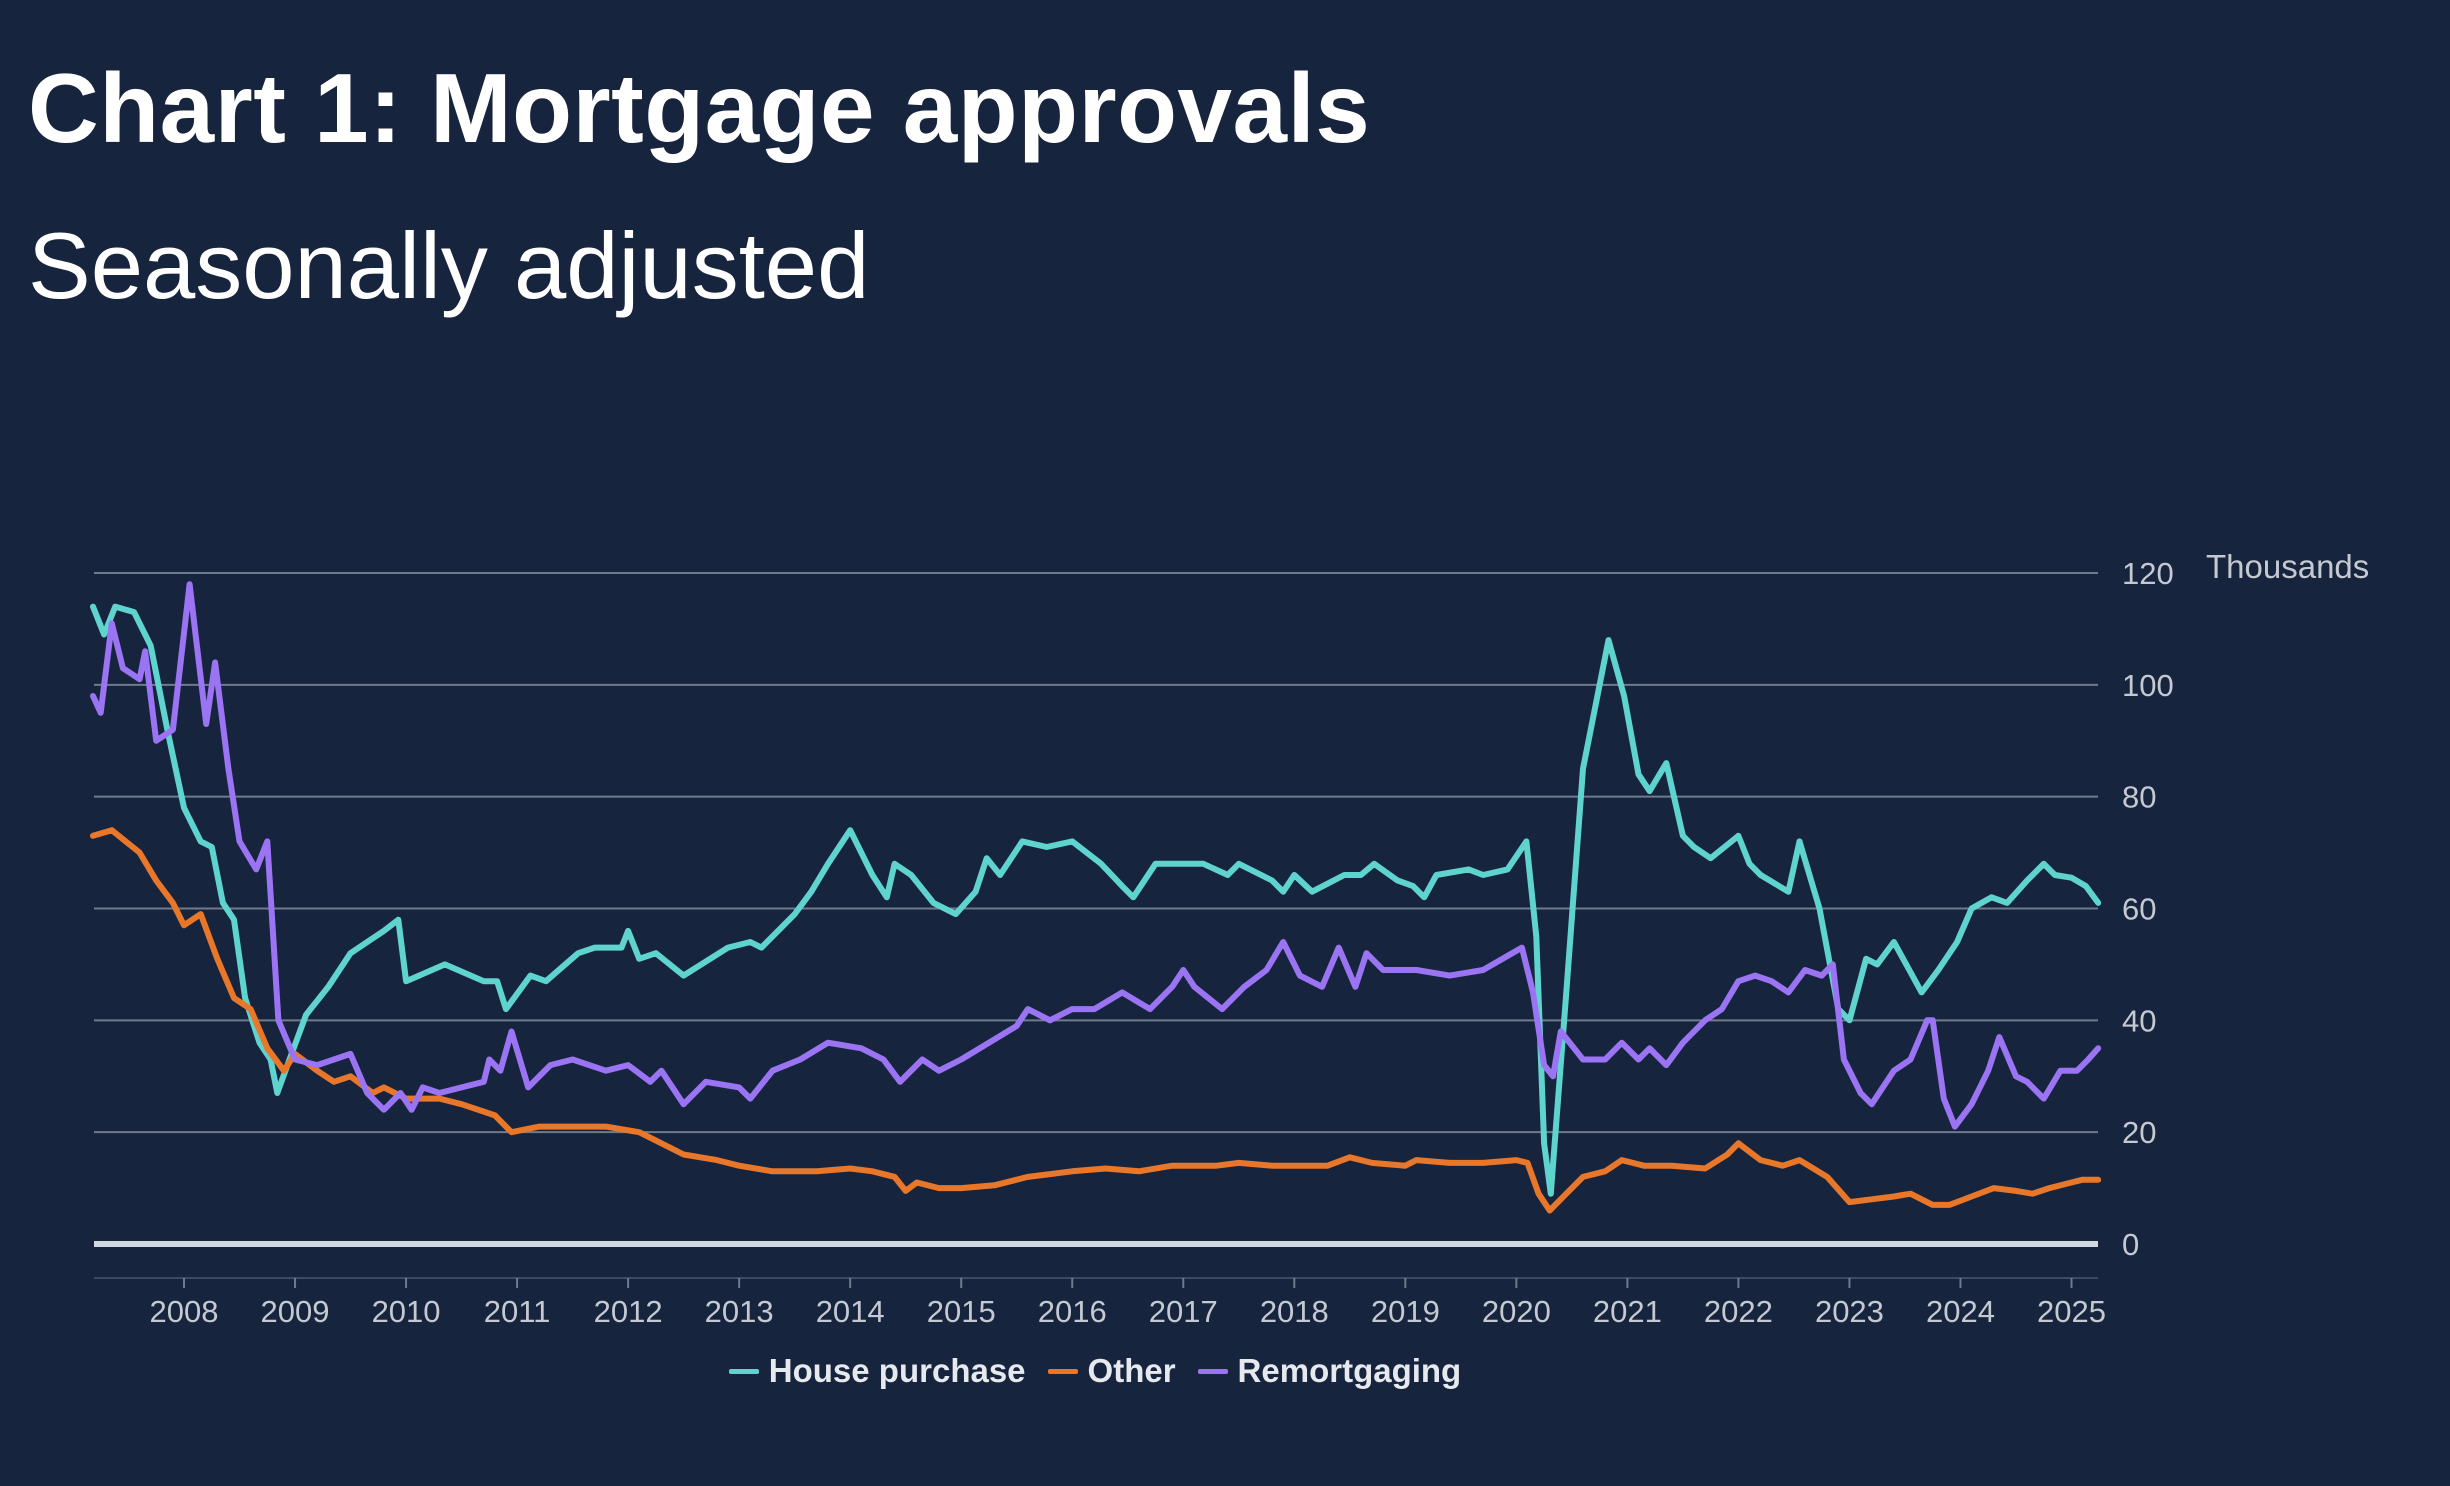 The width and height of the screenshot is (2450, 1486). What do you see at coordinates (1738, 1311) in the screenshot?
I see `x-tick-label: 2022` at bounding box center [1738, 1311].